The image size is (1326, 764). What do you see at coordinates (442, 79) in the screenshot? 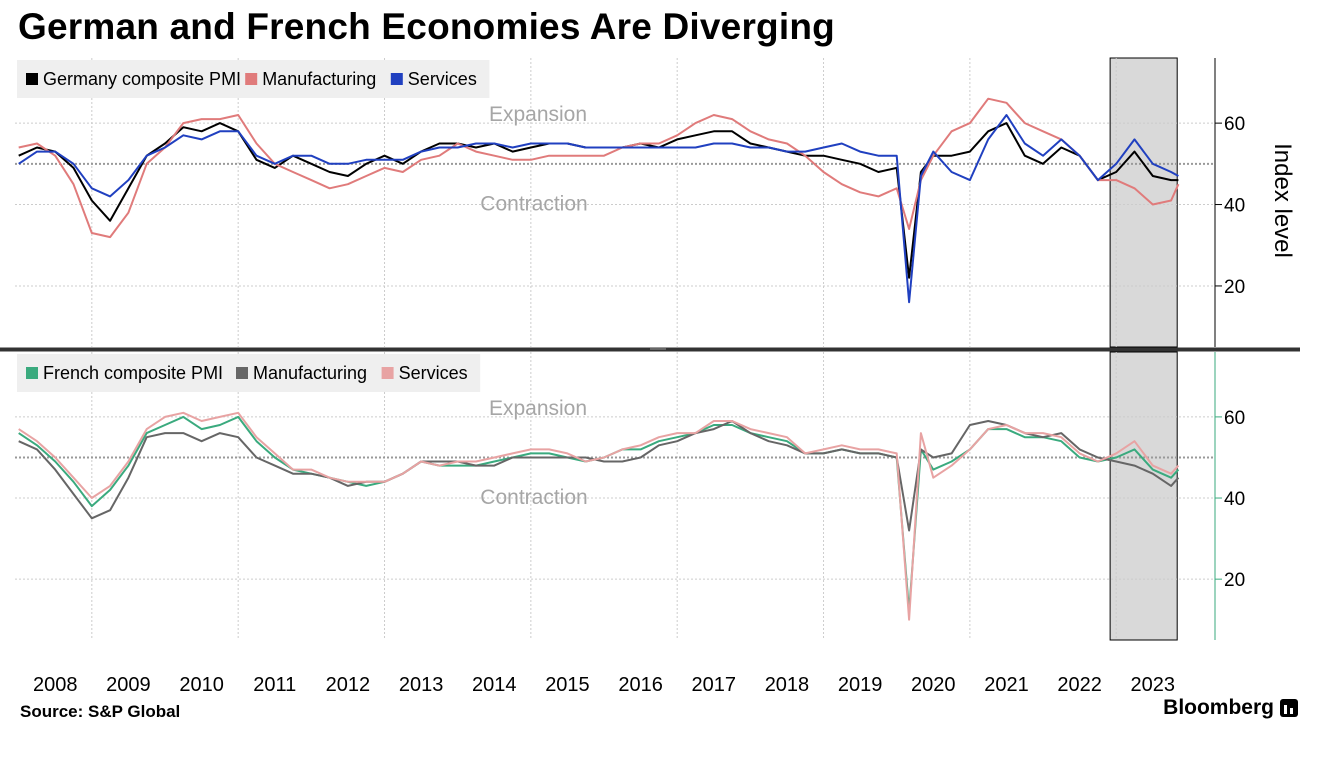
I see `legend-label-top-2: Services` at bounding box center [442, 79].